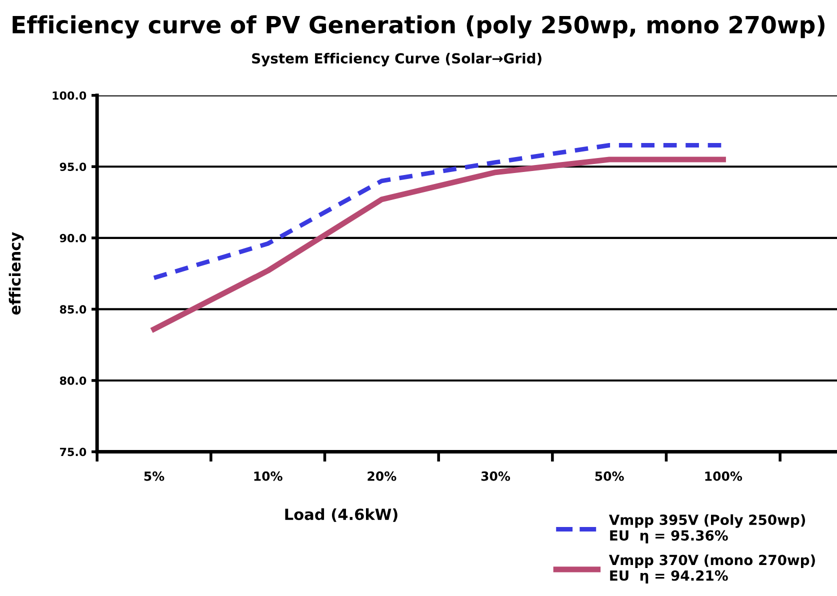 This screenshot has width=837, height=596. Describe the element at coordinates (73, 167) in the screenshot. I see `y-tick-label: 95.0` at that location.